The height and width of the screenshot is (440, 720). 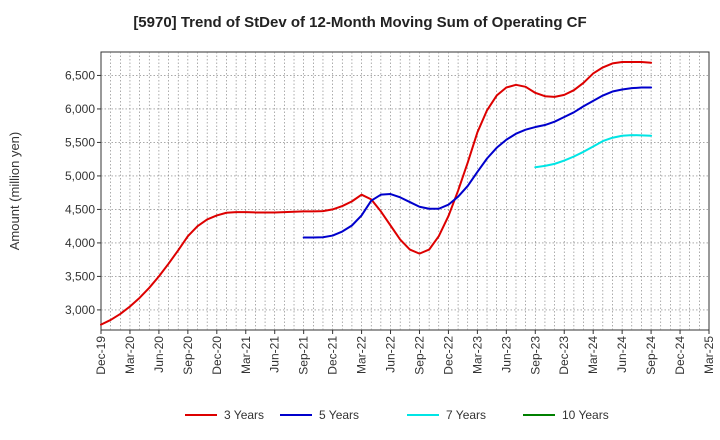 I want to click on y-tick-label: 5,500, so click(x=80, y=142).